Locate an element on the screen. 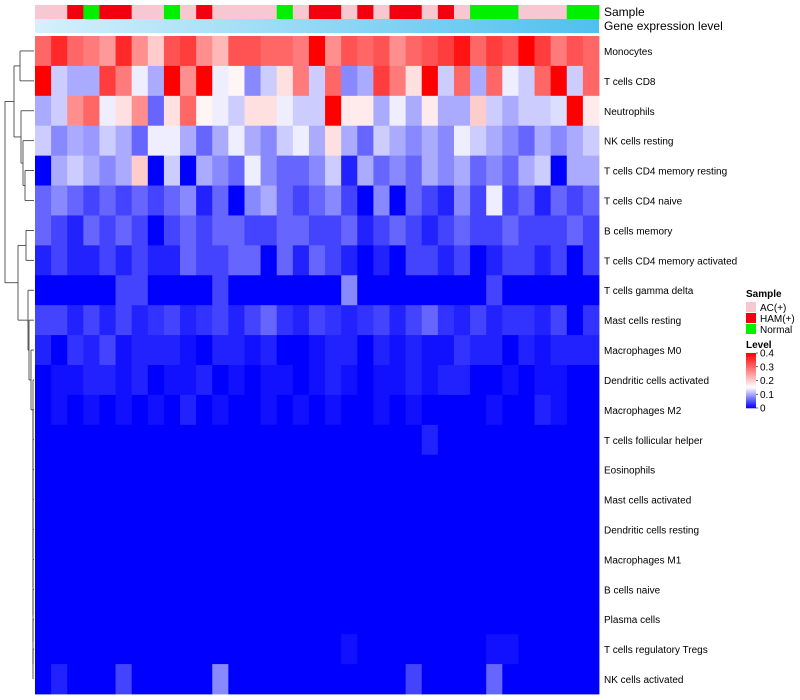 This screenshot has width=800, height=700. row-dendrogram is located at coordinates (19, 365).